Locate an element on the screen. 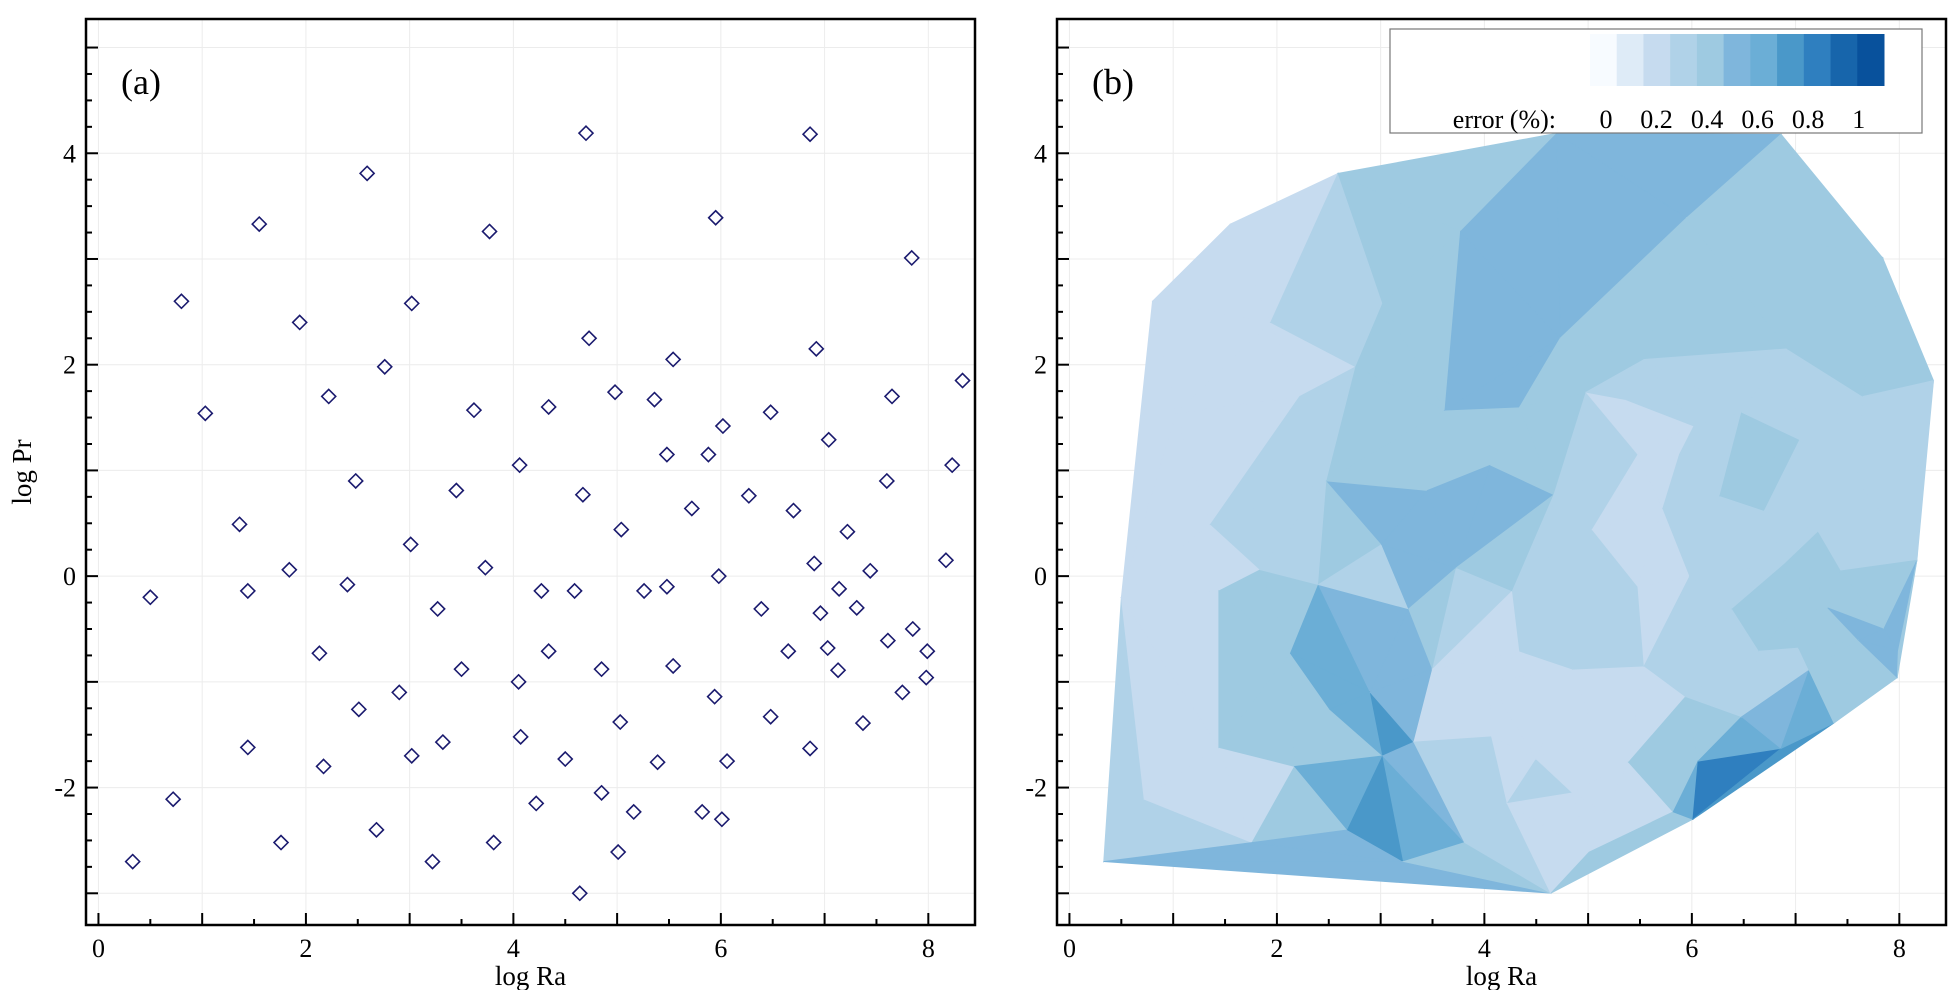 This screenshot has height=990, width=1950. x-tick-label: 0 is located at coordinates (98, 948).